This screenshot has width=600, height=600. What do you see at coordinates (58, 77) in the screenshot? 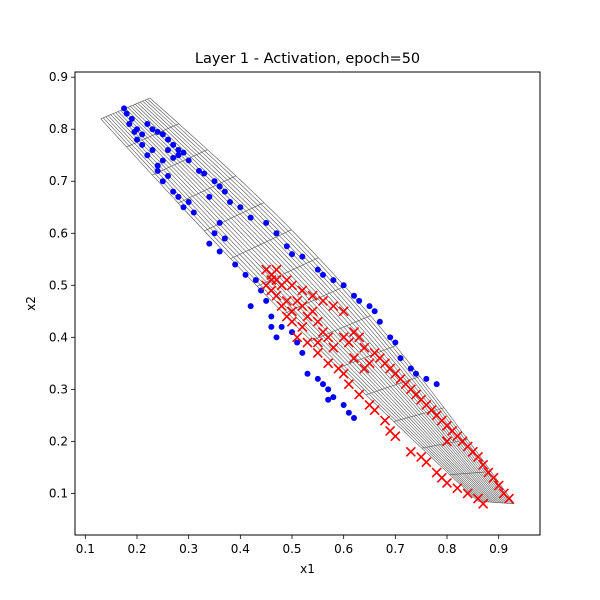
I see `y-tick-label: 0.9` at bounding box center [58, 77].